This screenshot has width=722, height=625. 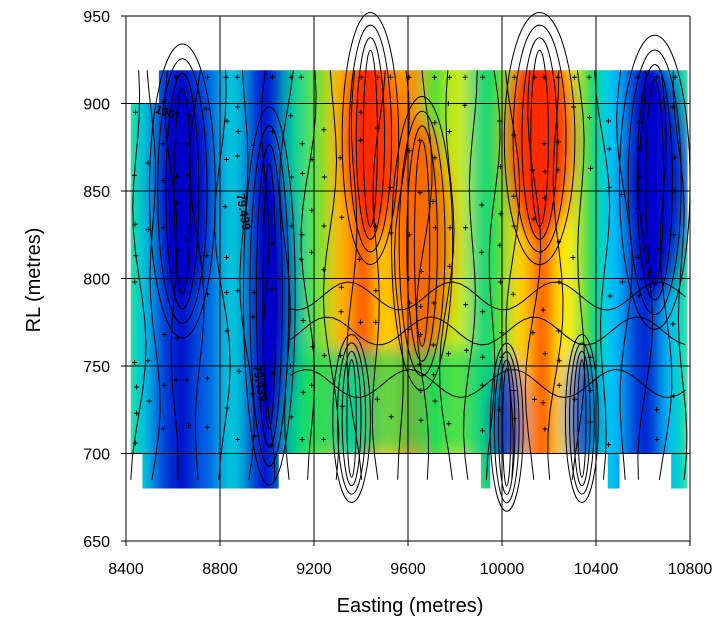 What do you see at coordinates (596, 569) in the screenshot?
I see `x-tick-label: 10400` at bounding box center [596, 569].